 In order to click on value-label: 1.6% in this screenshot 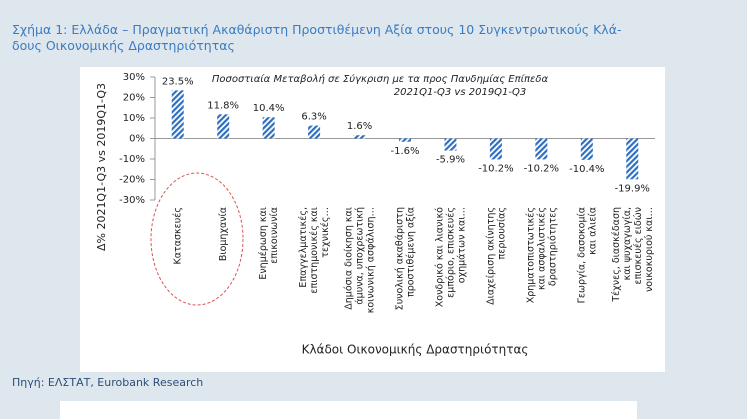, I will do `click(359, 126)`.